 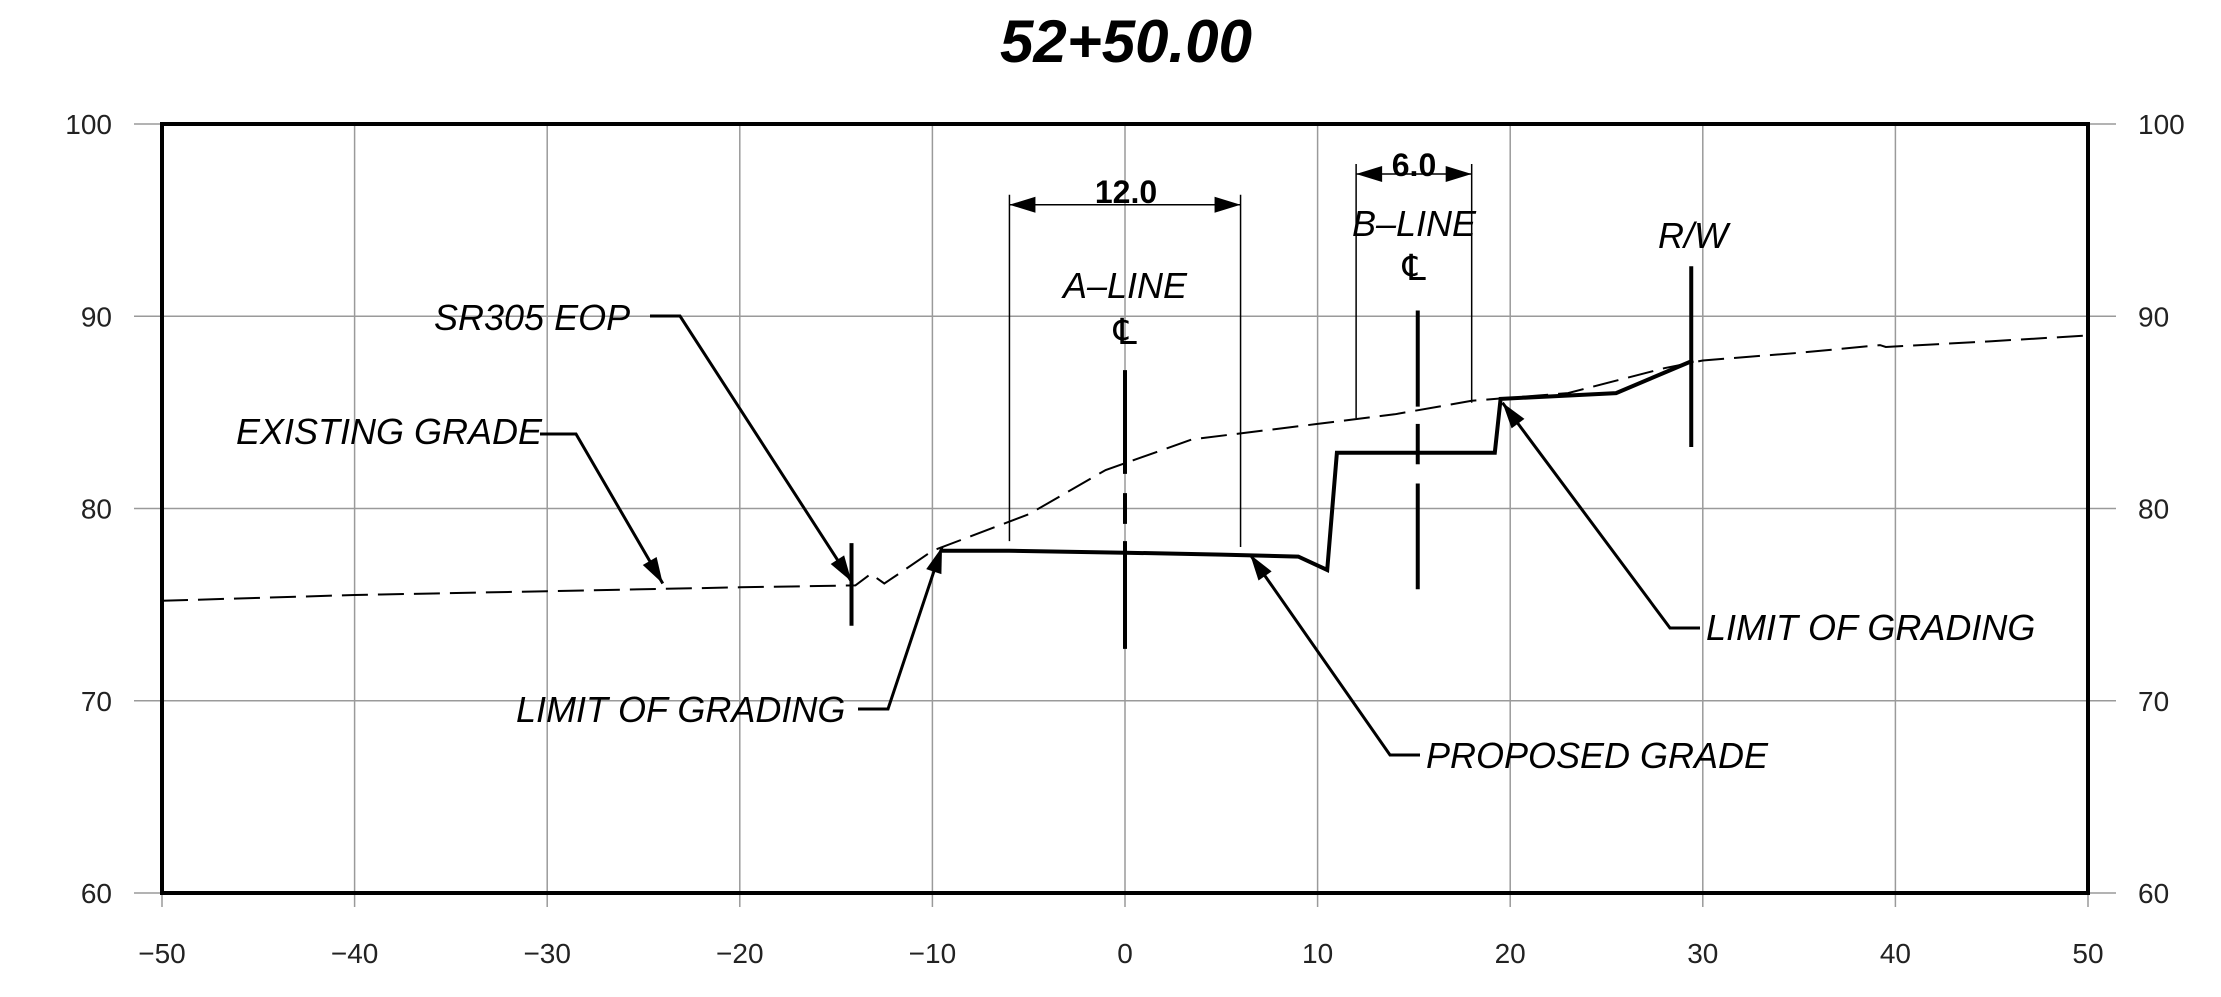 I want to click on y-tick-label-left: 70, so click(x=96, y=701).